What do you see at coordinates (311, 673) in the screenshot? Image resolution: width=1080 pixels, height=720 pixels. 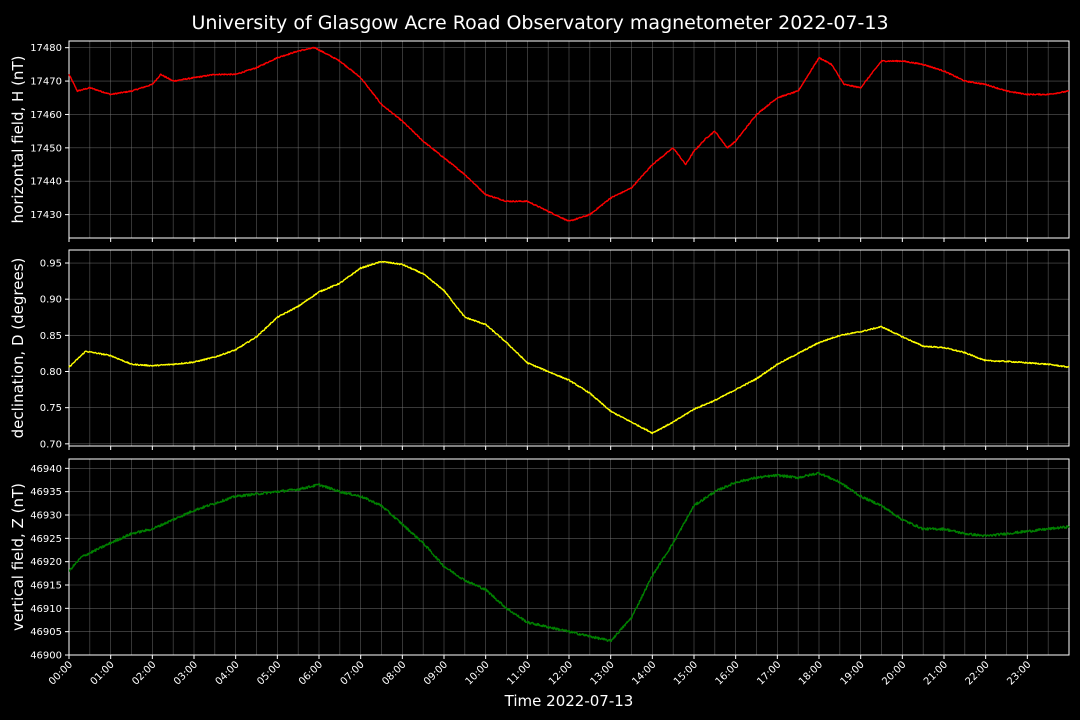 I see `x-tick-label: 06:00` at bounding box center [311, 673].